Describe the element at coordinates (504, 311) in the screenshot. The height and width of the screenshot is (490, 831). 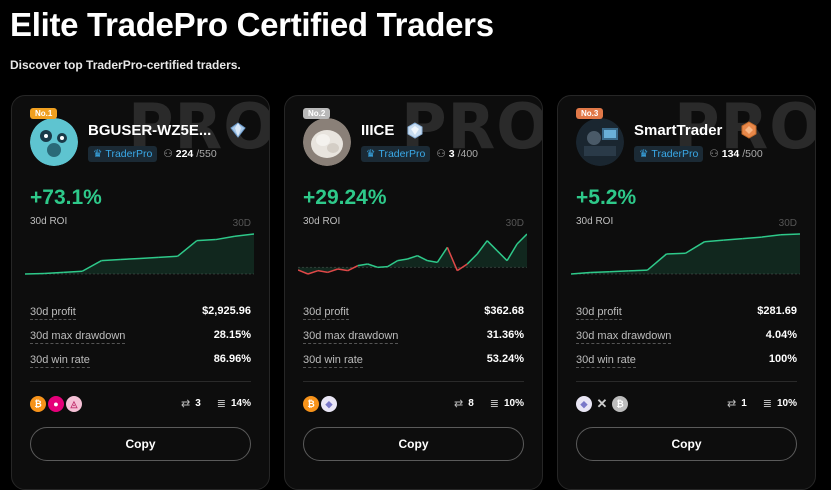
I see `stat-value: $362.68` at that location.